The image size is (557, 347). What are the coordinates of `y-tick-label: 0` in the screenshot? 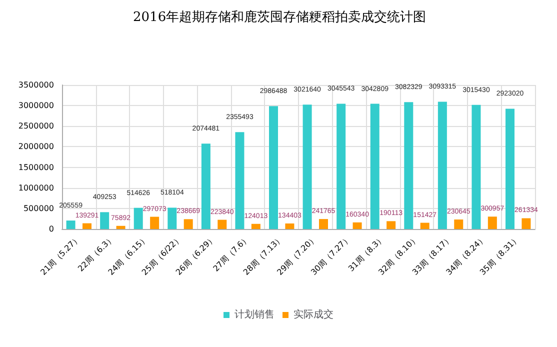 It's located at (51, 229).